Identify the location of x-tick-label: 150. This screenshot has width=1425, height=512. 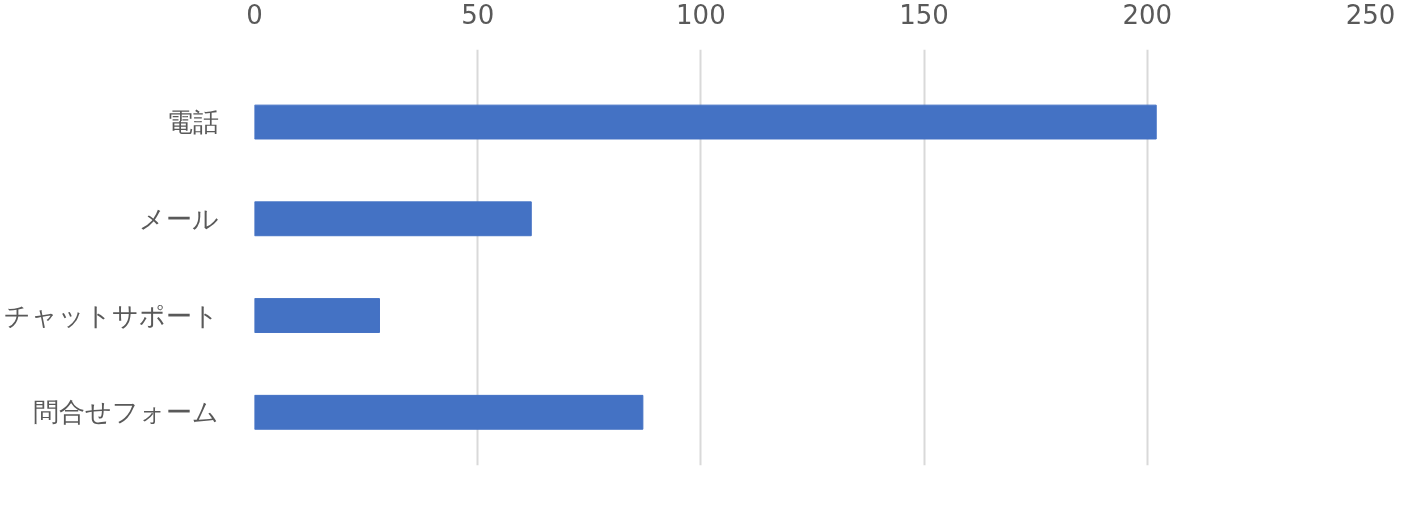
(924, 15).